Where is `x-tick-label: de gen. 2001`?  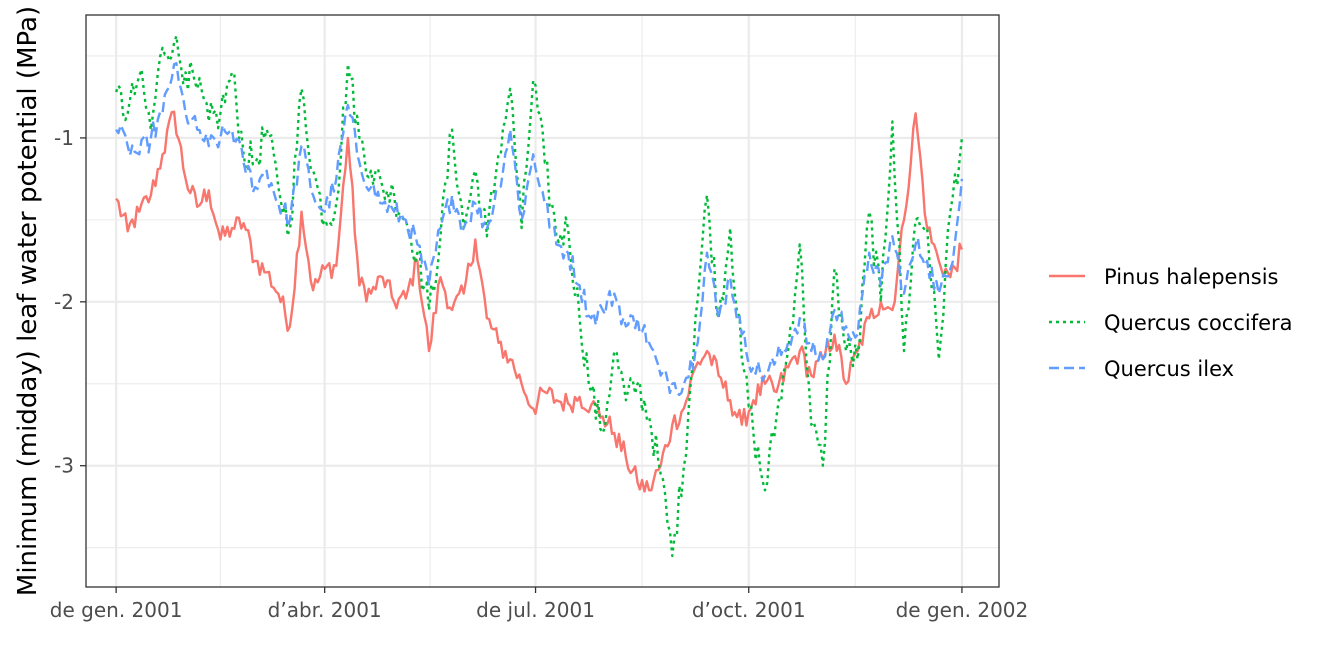
x-tick-label: de gen. 2001 is located at coordinates (116, 610).